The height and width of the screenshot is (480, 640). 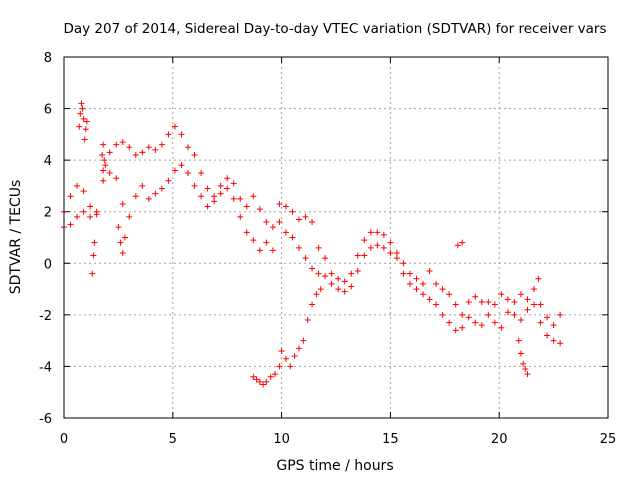 I want to click on y-tick-label: 0, so click(x=48, y=264).